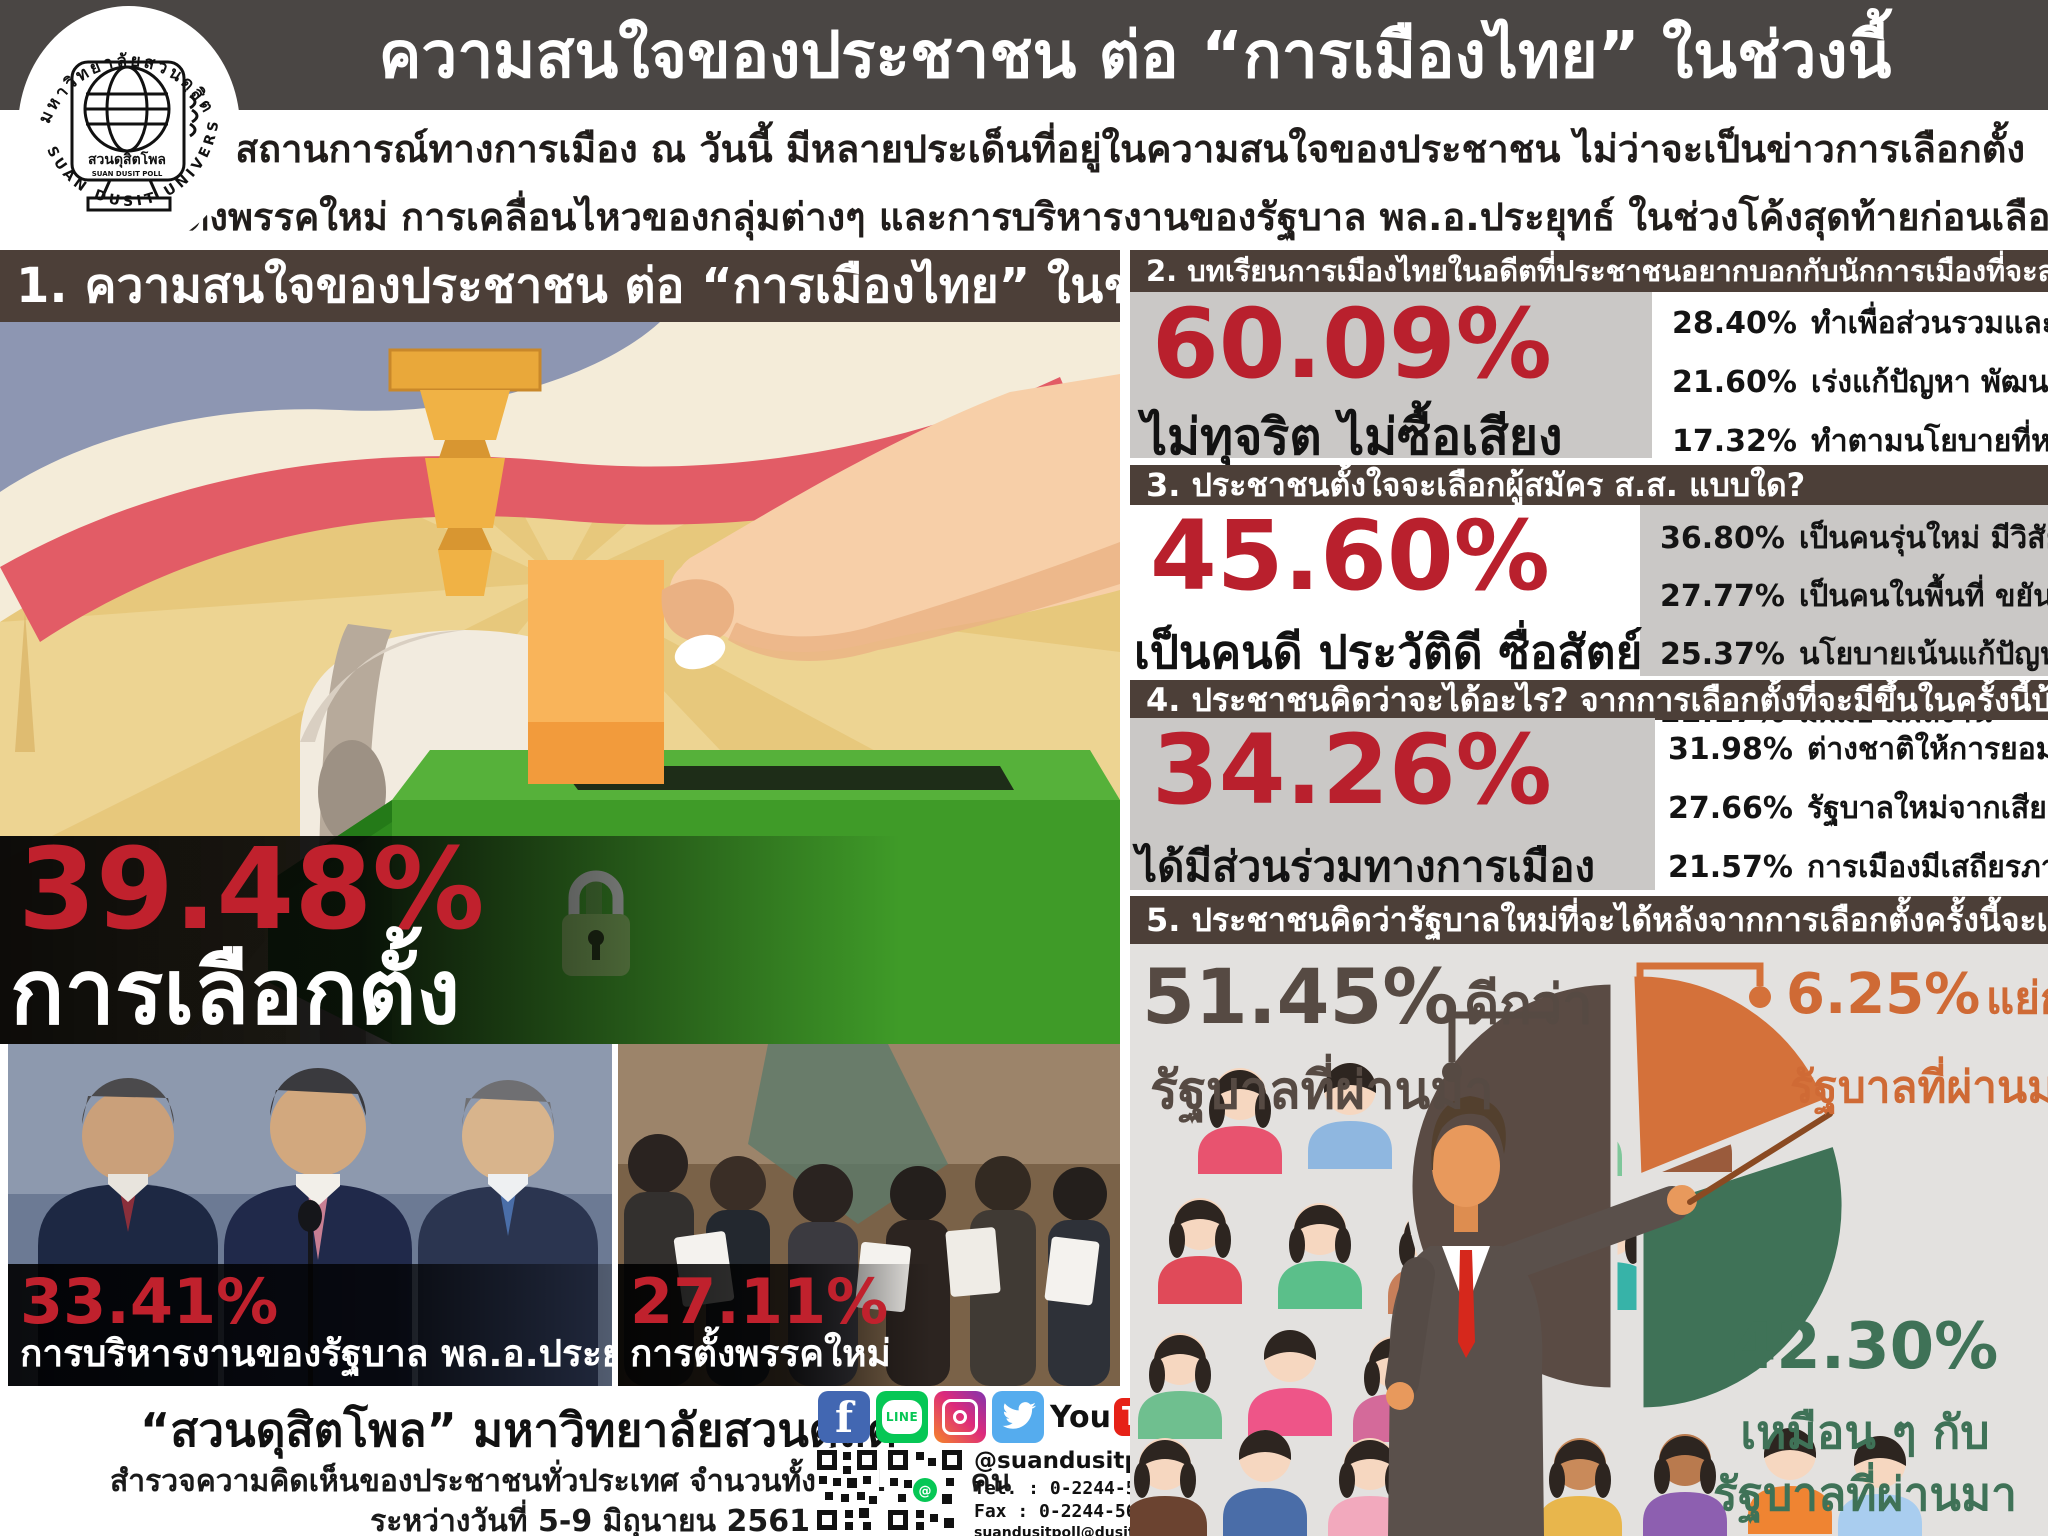 The image size is (2048, 1536). Describe the element at coordinates (1760, 1158) in the screenshot. I see `pointer-stick` at that location.